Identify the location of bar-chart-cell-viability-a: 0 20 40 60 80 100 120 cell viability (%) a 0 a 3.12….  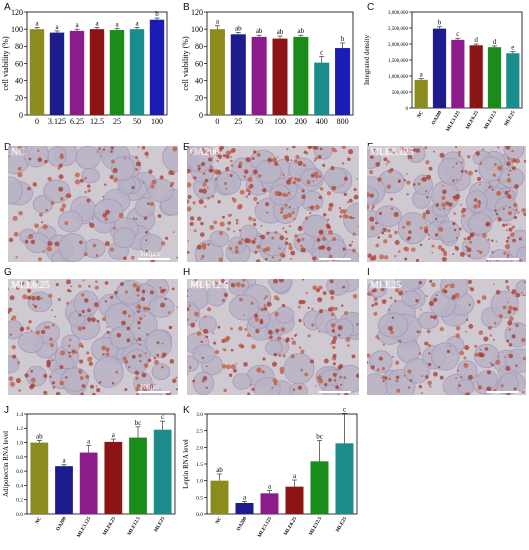
(84, 67).